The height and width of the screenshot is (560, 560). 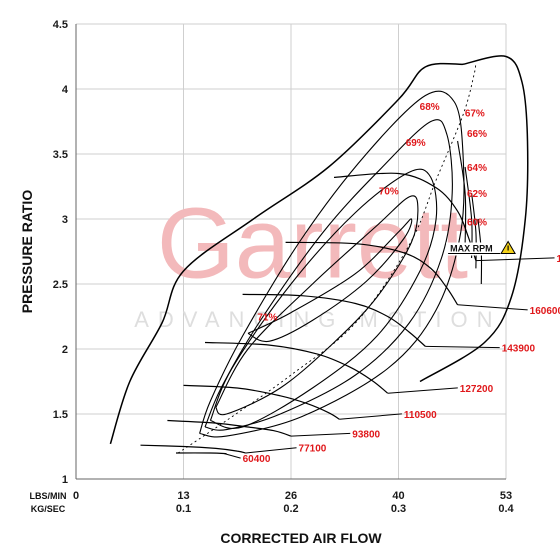 What do you see at coordinates (366, 434) in the screenshot?
I see `rpm-label-93800: 93800` at bounding box center [366, 434].